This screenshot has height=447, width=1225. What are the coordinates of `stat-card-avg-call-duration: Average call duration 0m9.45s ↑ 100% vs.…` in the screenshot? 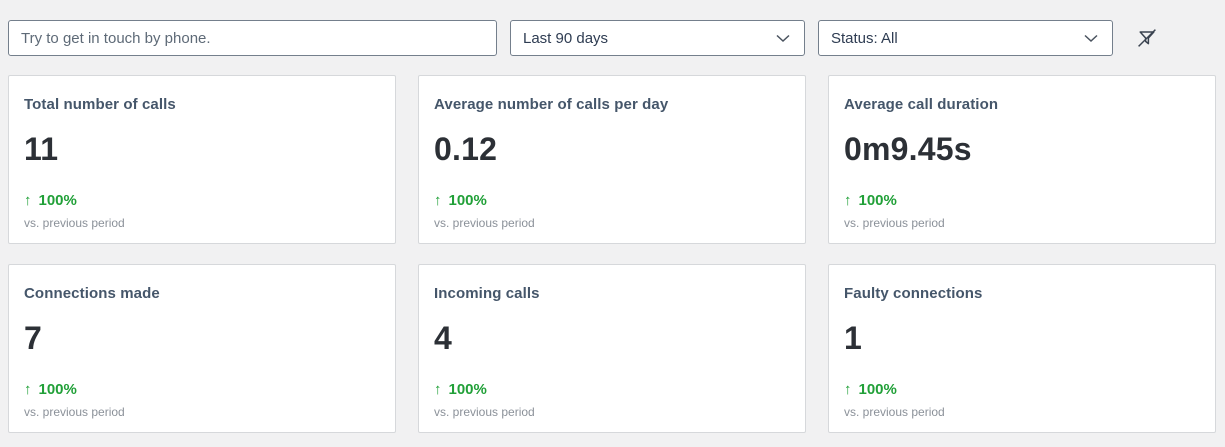 It's located at (1022, 159).